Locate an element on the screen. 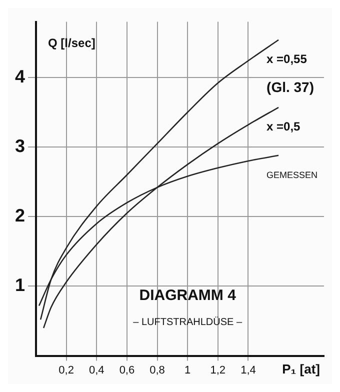 The width and height of the screenshot is (340, 392). x-axis-title: P₁ [at] is located at coordinates (301, 368).